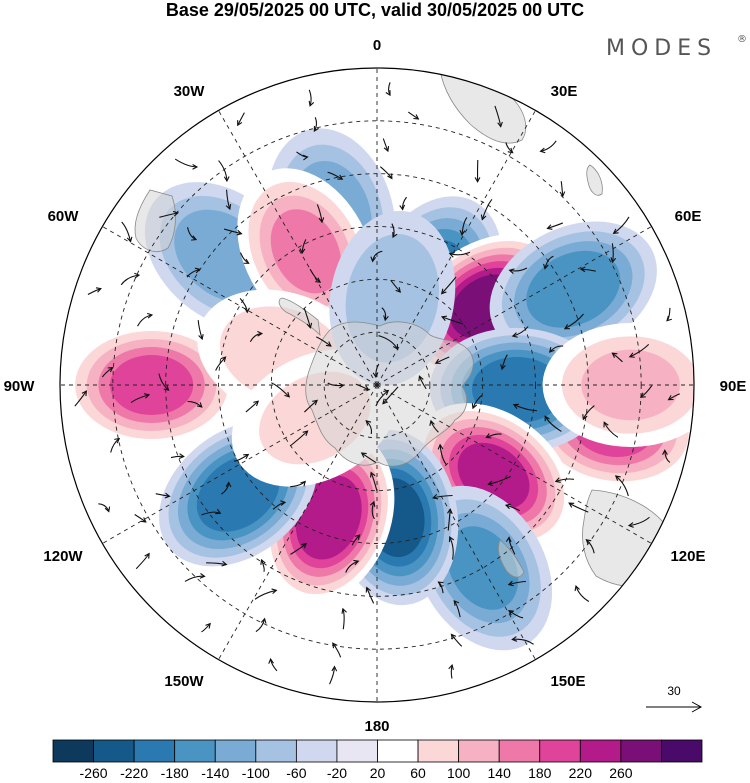  I want to click on lon-label-60e: 60E, so click(688, 216).